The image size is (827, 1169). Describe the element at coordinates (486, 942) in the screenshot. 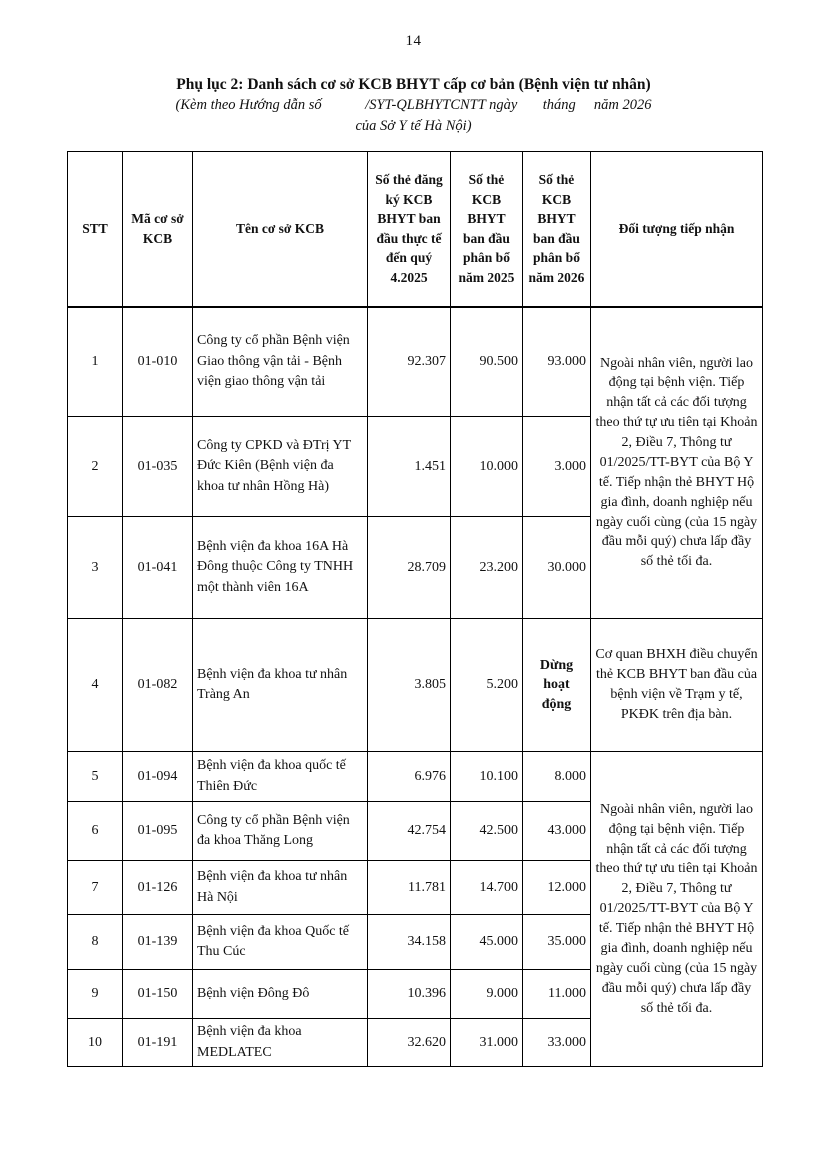

I see `cell-phan-bo-2025: 45.000` at that location.